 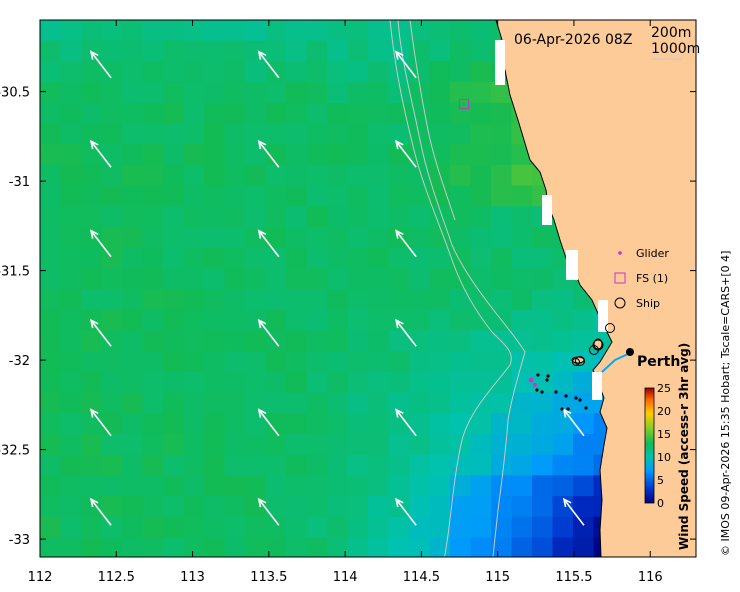 What do you see at coordinates (664, 446) in the screenshot?
I see `colorbar-ticks: 0 5 10 15 20 25` at bounding box center [664, 446].